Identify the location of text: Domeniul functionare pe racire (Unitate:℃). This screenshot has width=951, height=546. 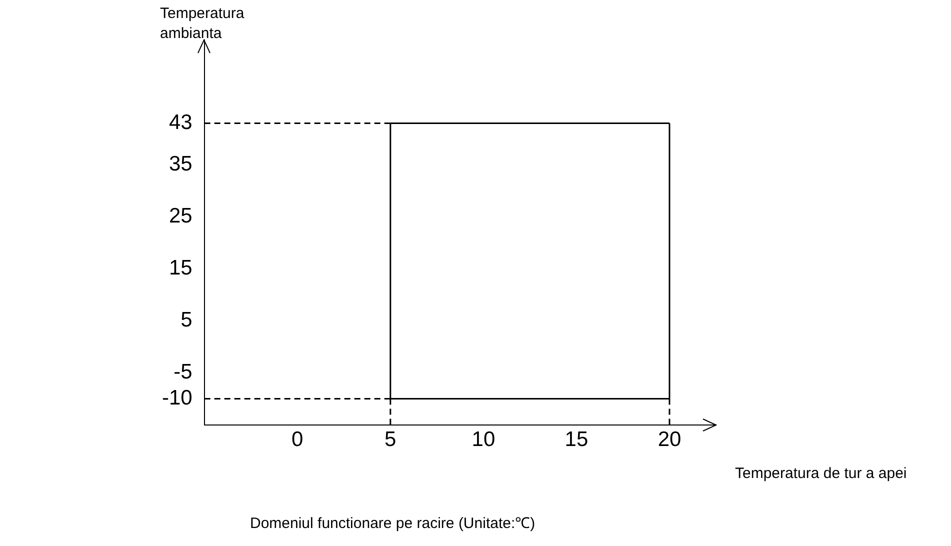
(393, 524).